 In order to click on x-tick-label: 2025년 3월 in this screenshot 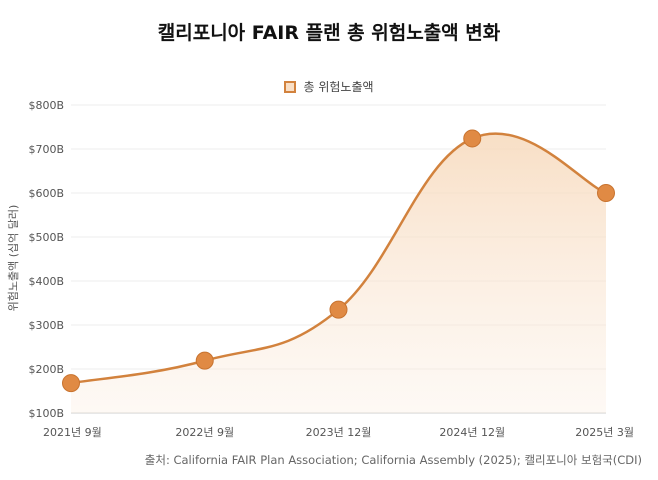, I will do `click(604, 432)`.